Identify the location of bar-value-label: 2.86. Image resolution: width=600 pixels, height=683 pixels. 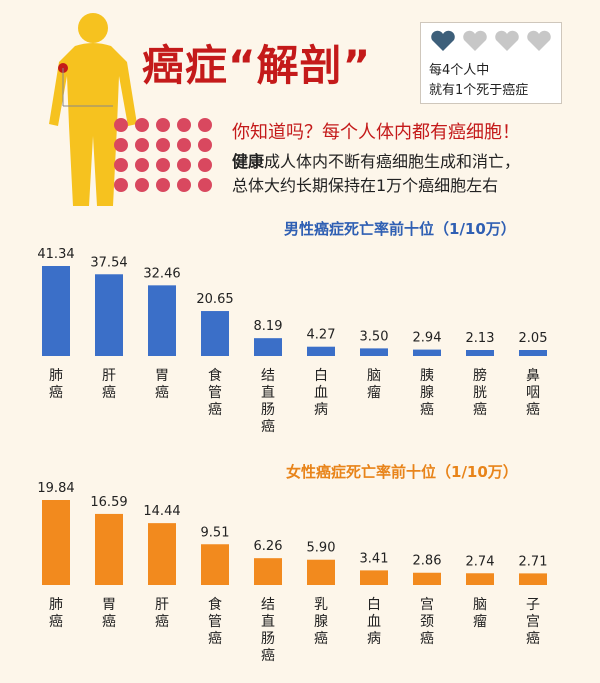
(427, 561).